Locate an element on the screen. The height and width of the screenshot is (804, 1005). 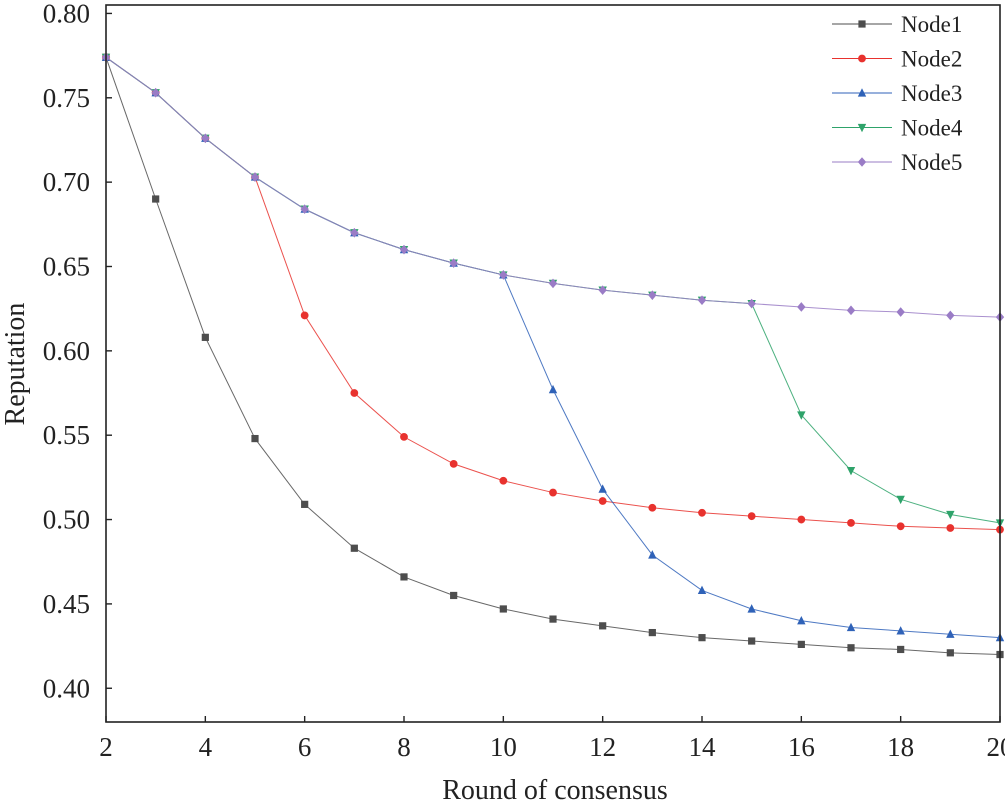
legend-label: Node3 is located at coordinates (931, 93).